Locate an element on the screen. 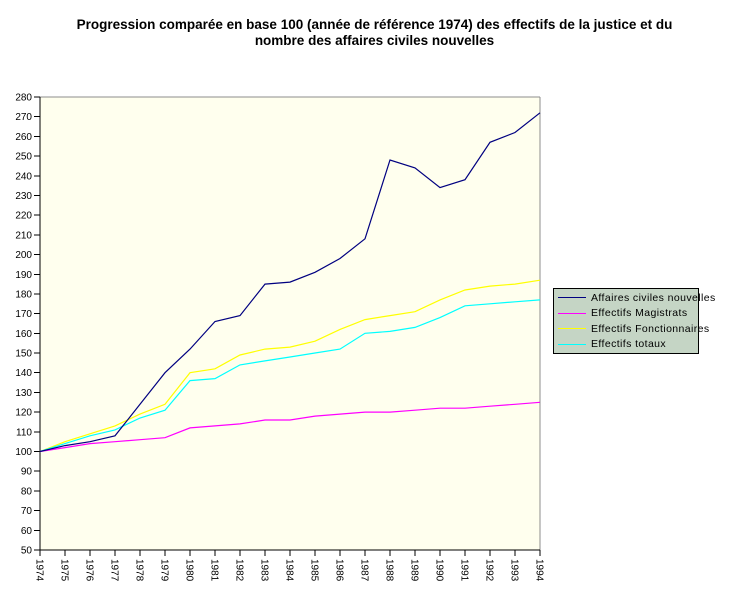 The width and height of the screenshot is (749, 601). x-tick-label: 1992 is located at coordinates (489, 570).